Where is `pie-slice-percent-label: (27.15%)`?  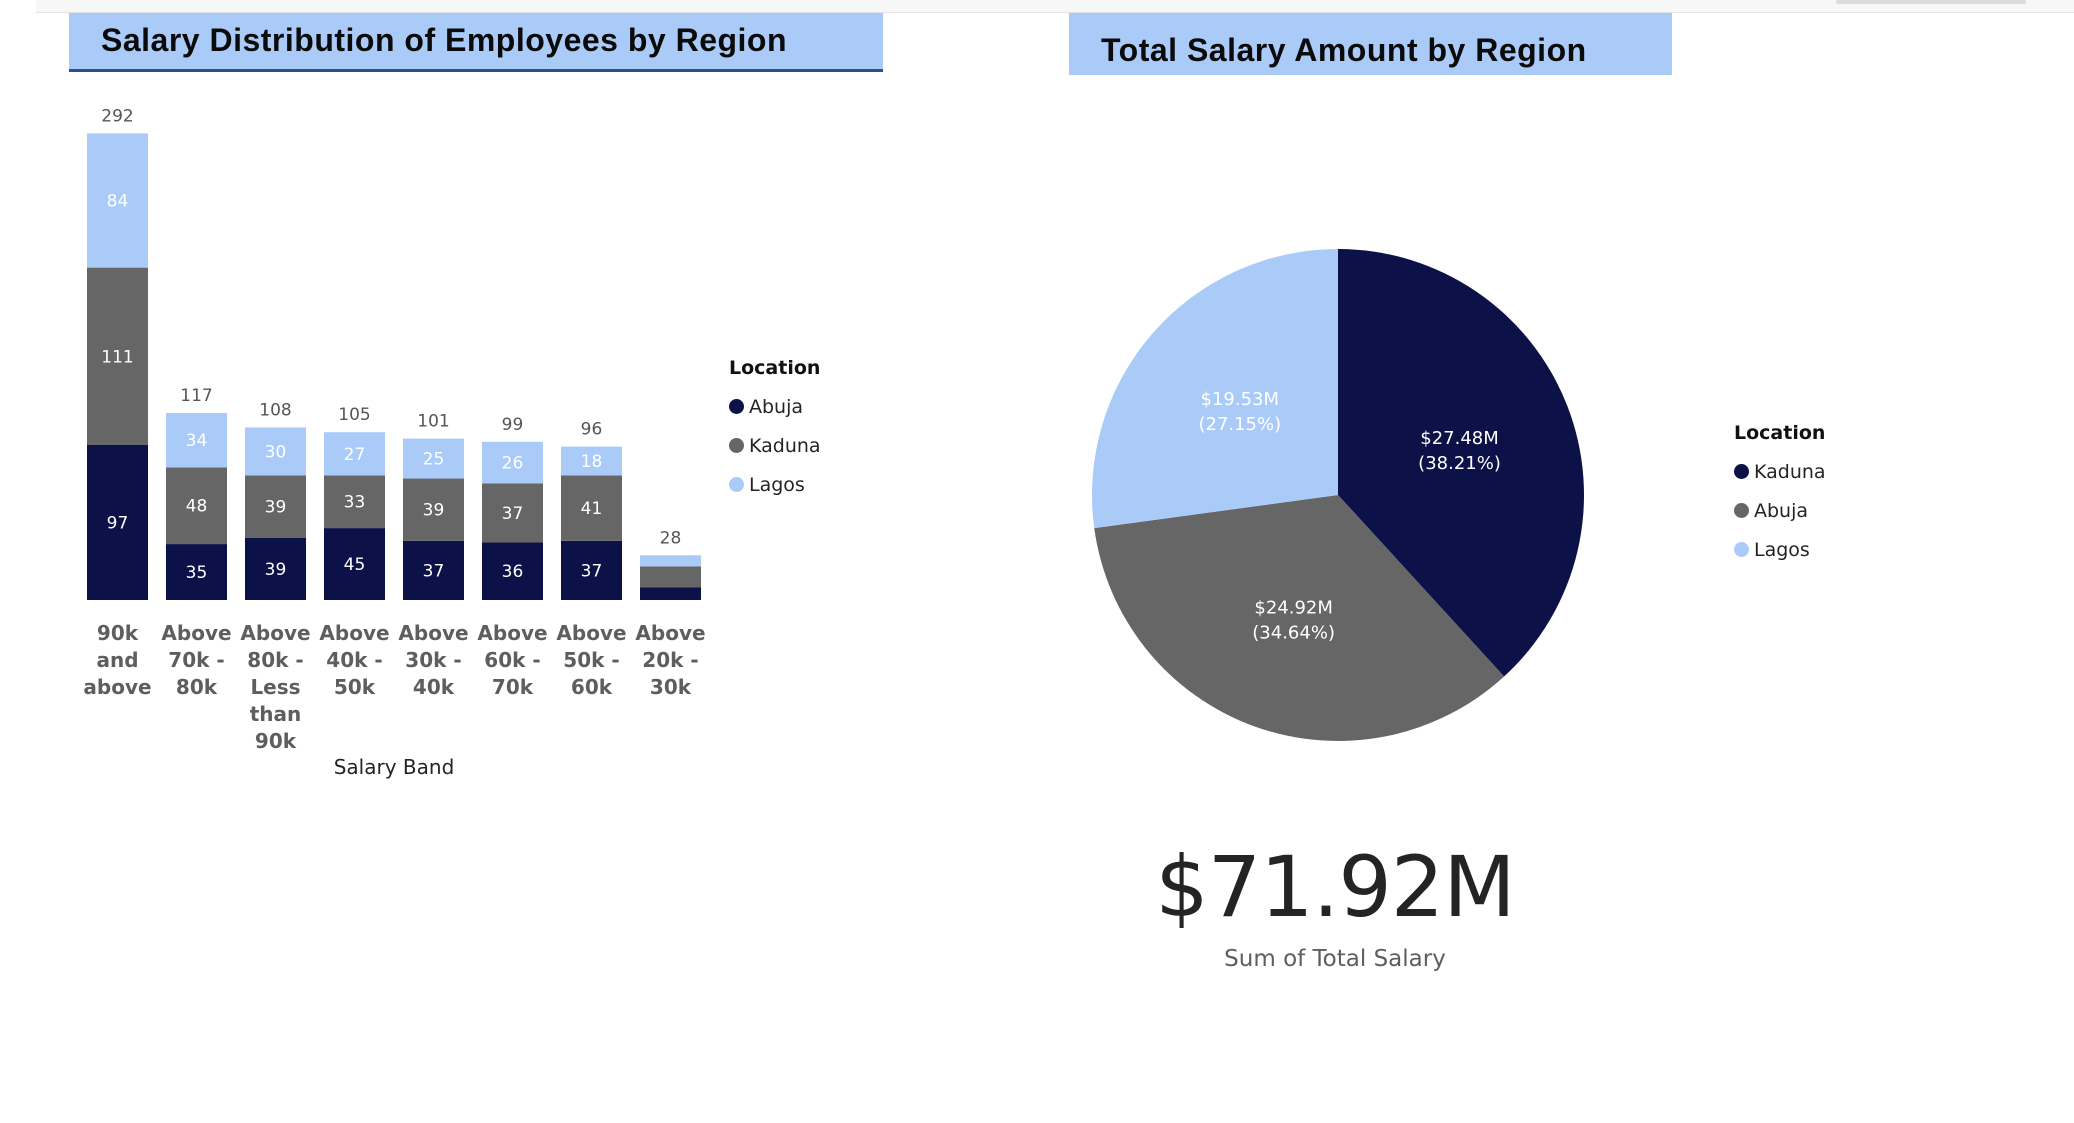 pie-slice-percent-label: (27.15%) is located at coordinates (1239, 424).